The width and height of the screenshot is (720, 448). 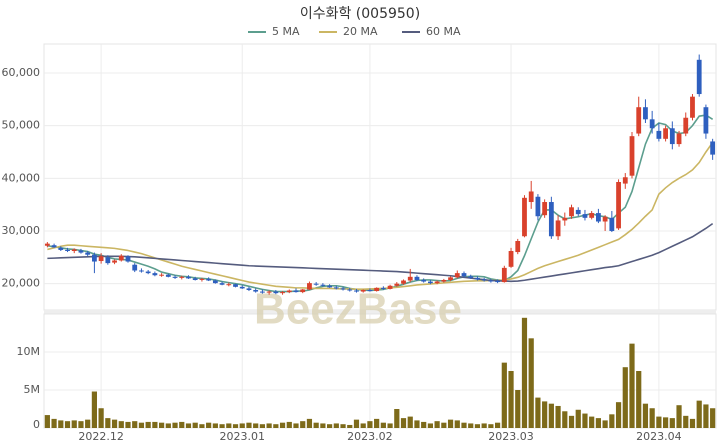 What do you see at coordinates (32, 389) in the screenshot?
I see `y-tick-label: 5M` at bounding box center [32, 389].